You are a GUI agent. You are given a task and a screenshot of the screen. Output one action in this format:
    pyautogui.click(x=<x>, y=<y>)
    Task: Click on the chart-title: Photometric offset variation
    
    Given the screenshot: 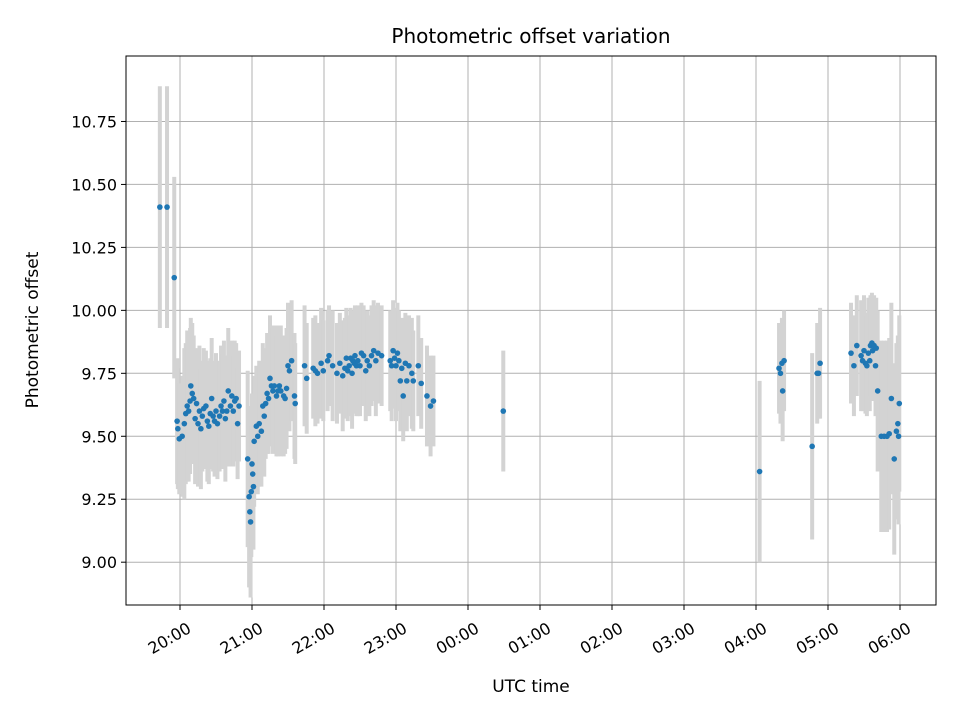 What is the action you would take?
    pyautogui.click(x=530, y=36)
    